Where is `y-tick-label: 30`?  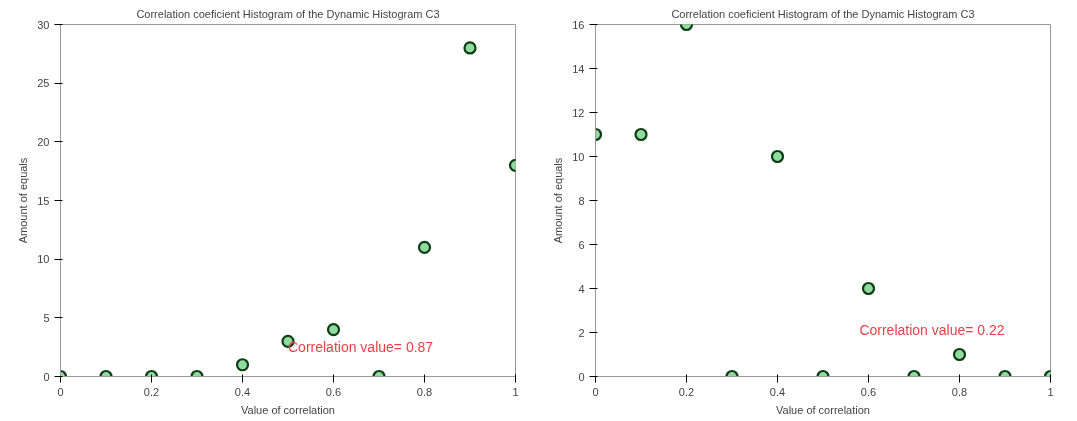 y-tick-label: 30 is located at coordinates (43, 24).